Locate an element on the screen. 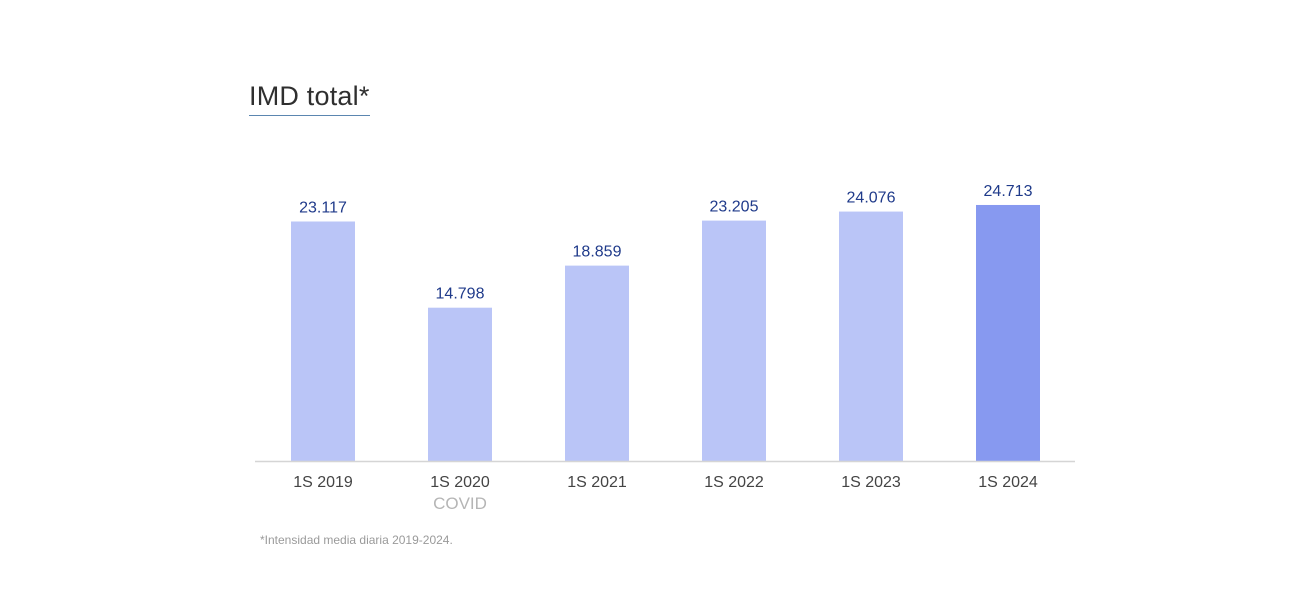 This screenshot has width=1310, height=595. x-tick-label: 1S 2020 is located at coordinates (460, 482).